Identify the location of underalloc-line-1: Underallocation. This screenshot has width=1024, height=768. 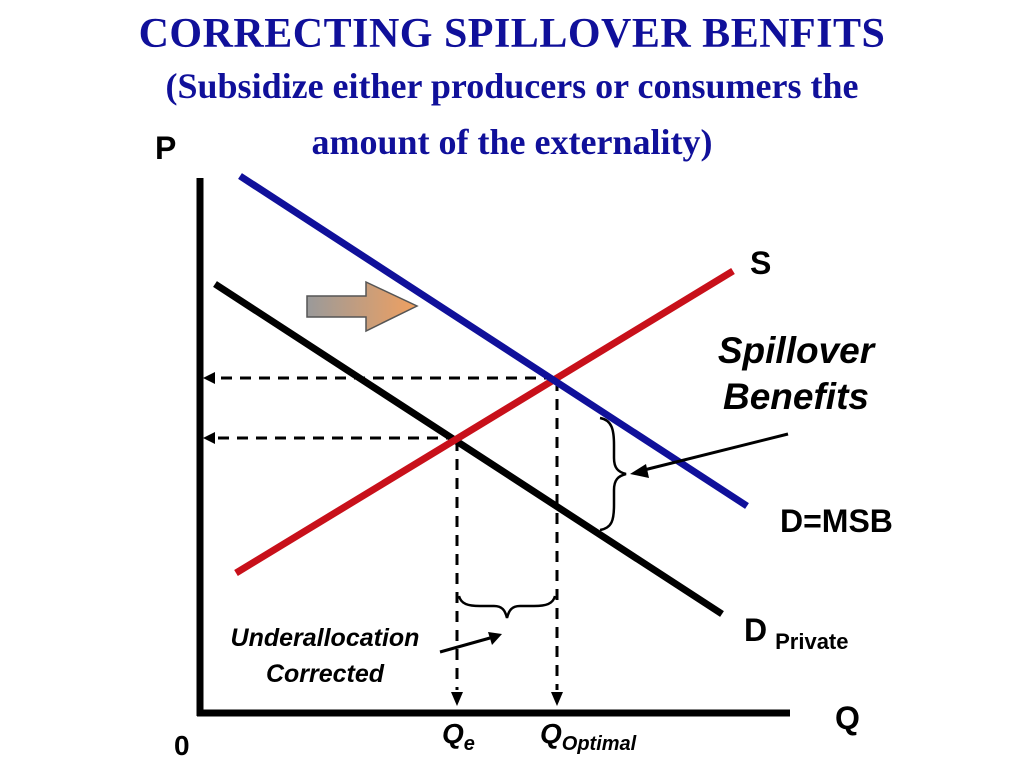
(325, 638).